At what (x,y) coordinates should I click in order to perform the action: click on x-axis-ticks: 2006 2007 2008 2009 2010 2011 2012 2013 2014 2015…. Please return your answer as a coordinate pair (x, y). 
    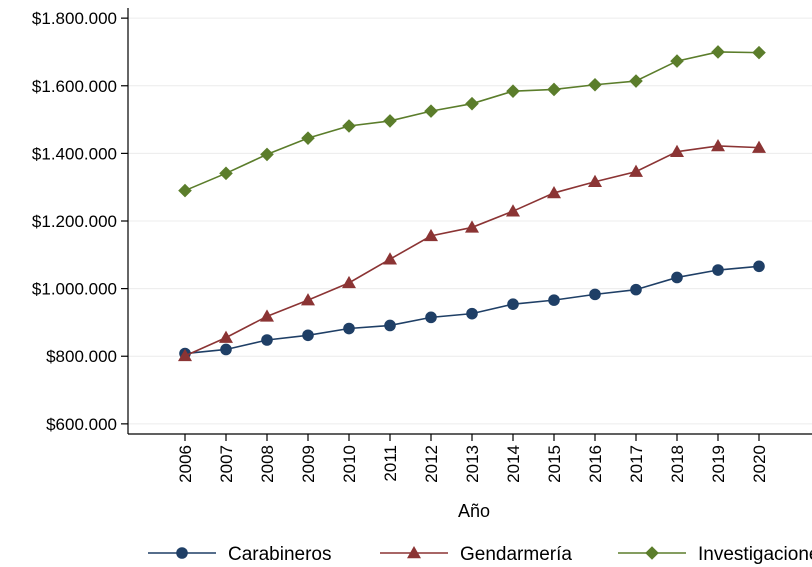
    Looking at the image, I should click on (472, 458).